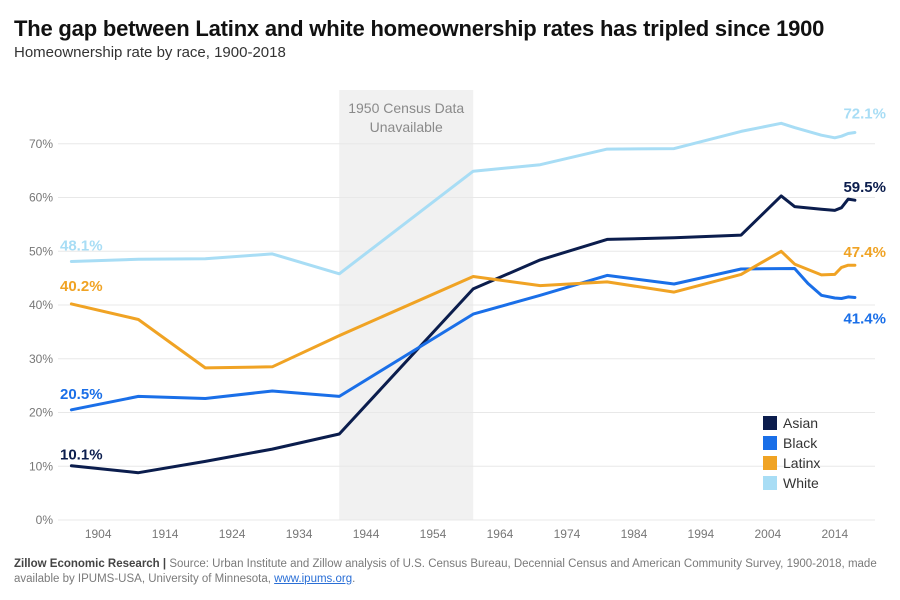  Describe the element at coordinates (232, 534) in the screenshot. I see `x-tick-label: 1924` at that location.